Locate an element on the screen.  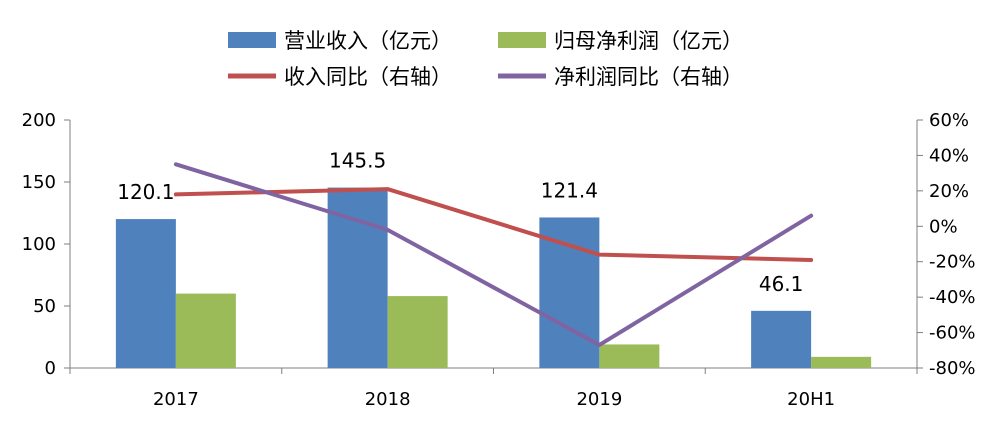
y-left-tick-label: 0 is located at coordinates (50, 368).